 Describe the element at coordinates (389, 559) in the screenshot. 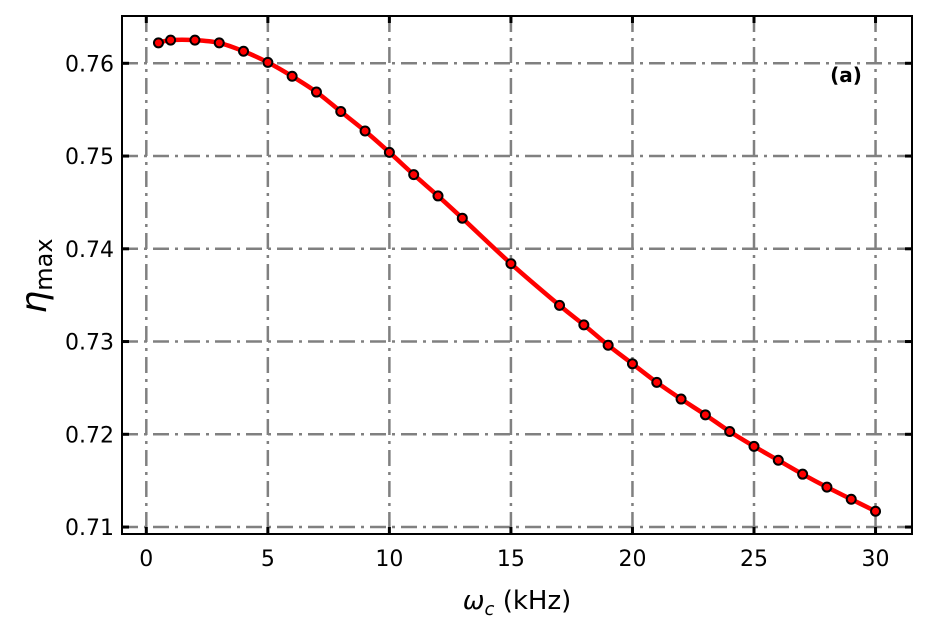

I see `x-tick-label: 10` at that location.